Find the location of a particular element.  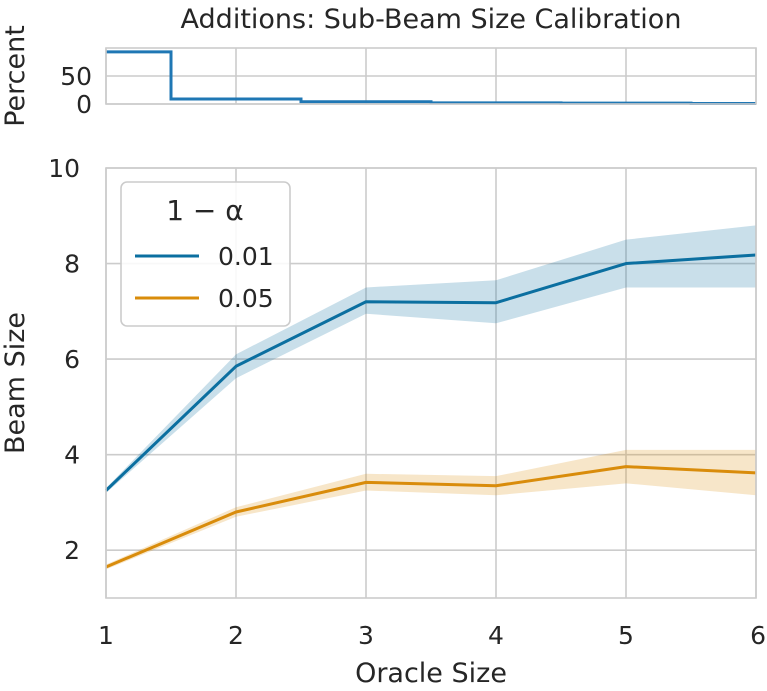

band-0.05 is located at coordinates (431, 509).